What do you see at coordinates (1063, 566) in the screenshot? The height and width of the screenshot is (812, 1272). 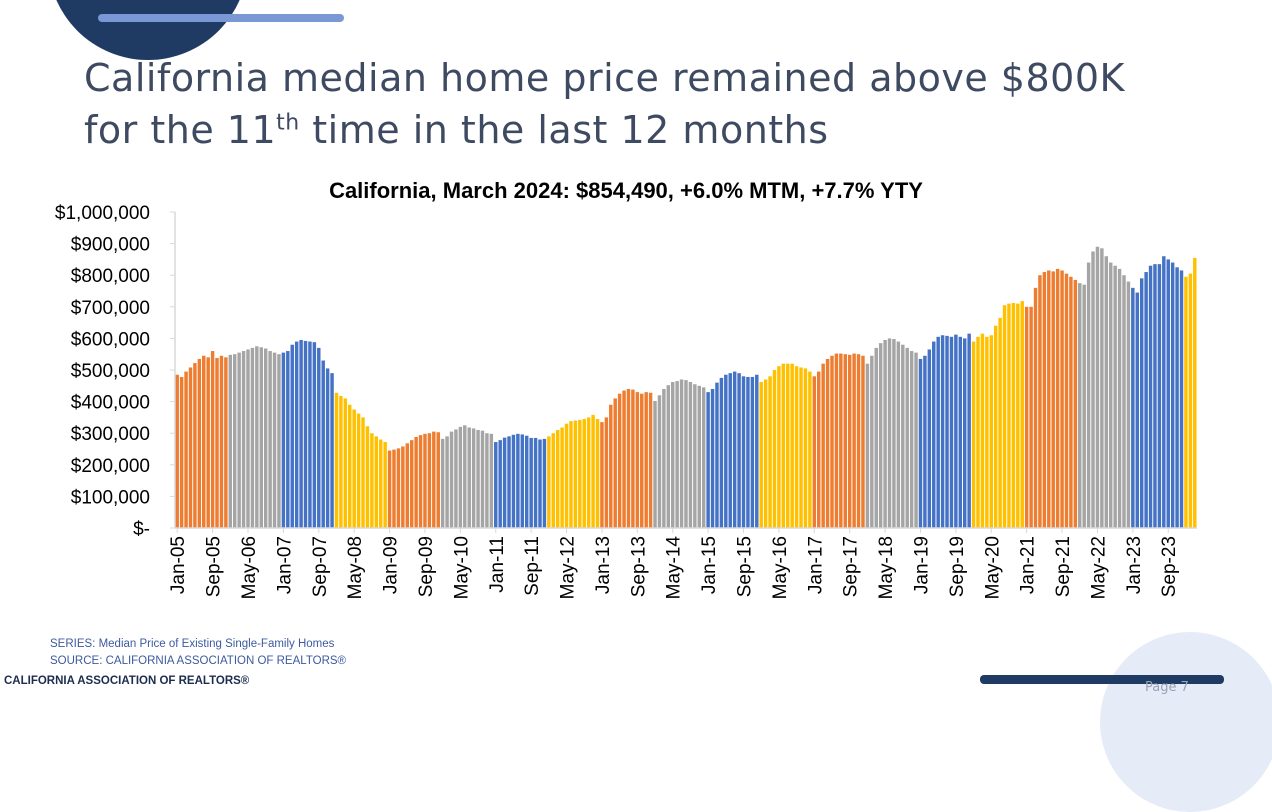 I see `x-tick-label: Sep-21` at bounding box center [1063, 566].